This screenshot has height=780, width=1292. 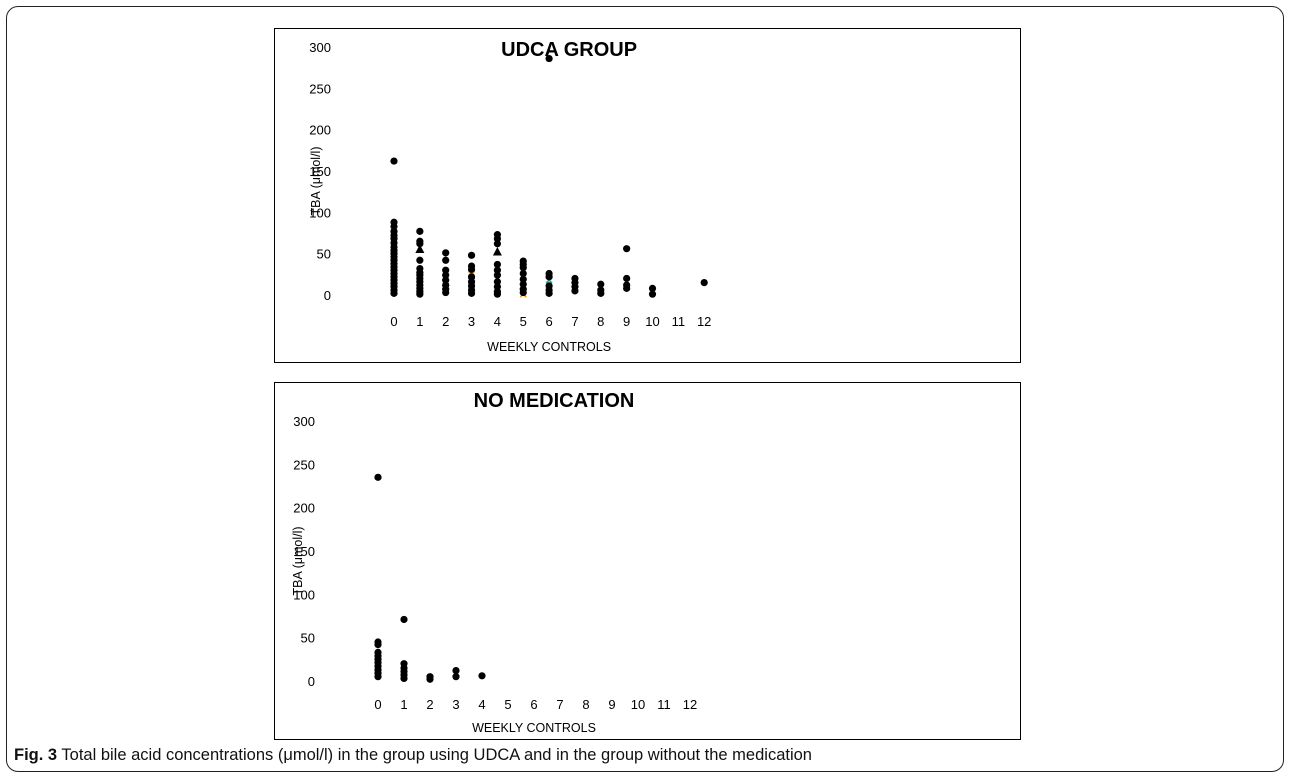 I want to click on chart-title: UDCA GROUP, so click(x=569, y=50).